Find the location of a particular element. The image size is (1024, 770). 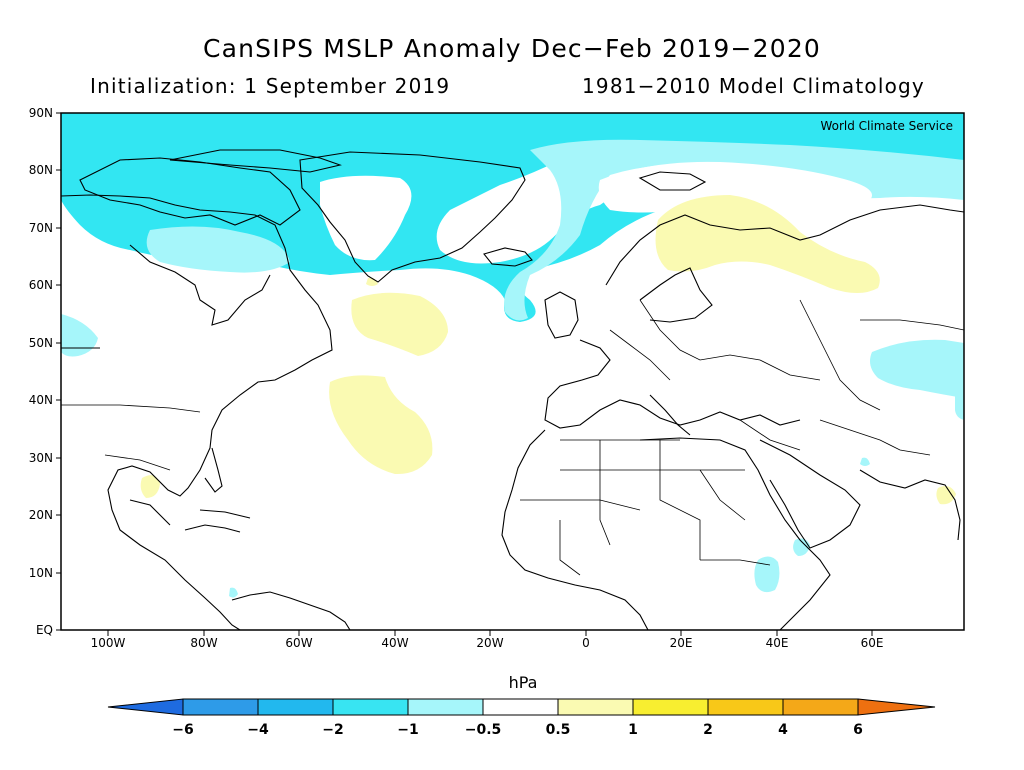

scandinavia-coastline is located at coordinates (784, 245).